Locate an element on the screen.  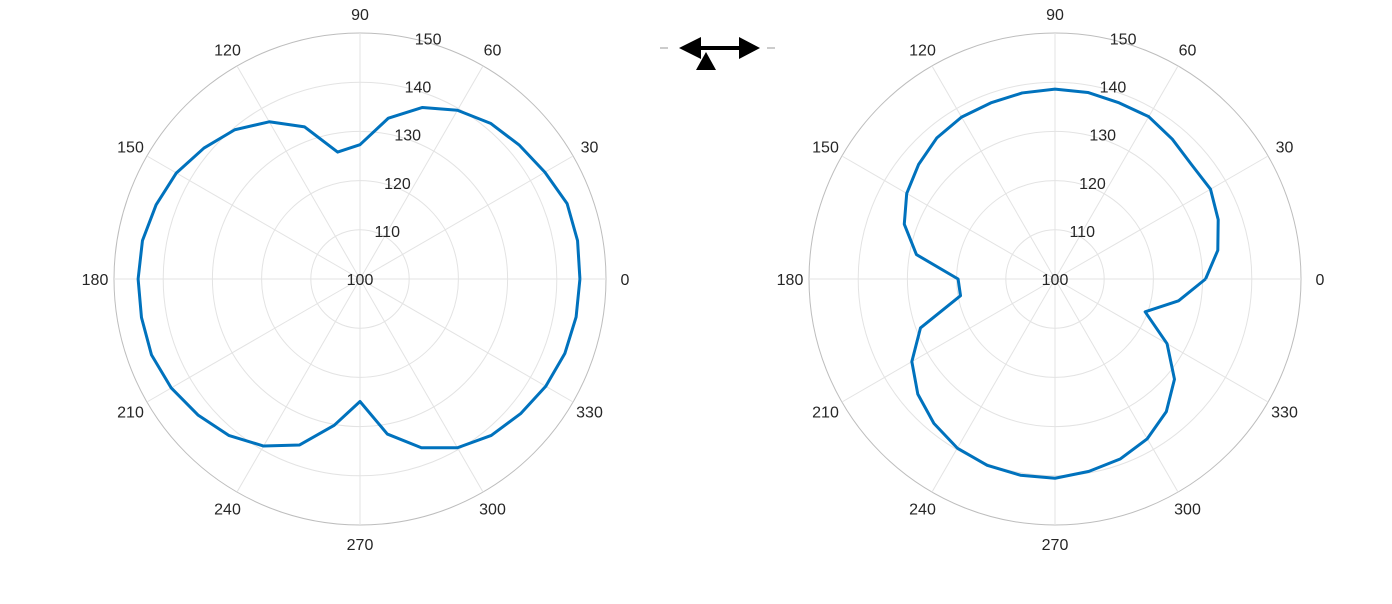
arrow-head-right is located at coordinates (749, 48).